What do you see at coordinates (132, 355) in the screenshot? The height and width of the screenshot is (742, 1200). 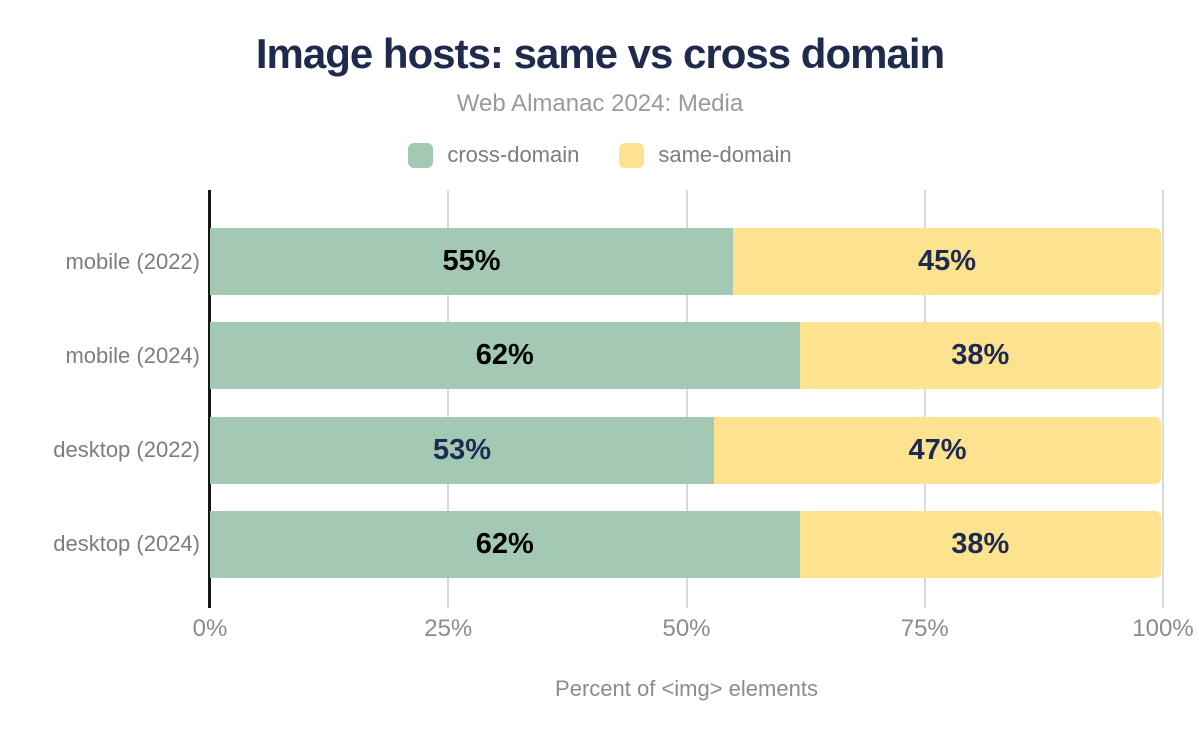 I see `category-label-mobile-2024-: mobile (2024)` at bounding box center [132, 355].